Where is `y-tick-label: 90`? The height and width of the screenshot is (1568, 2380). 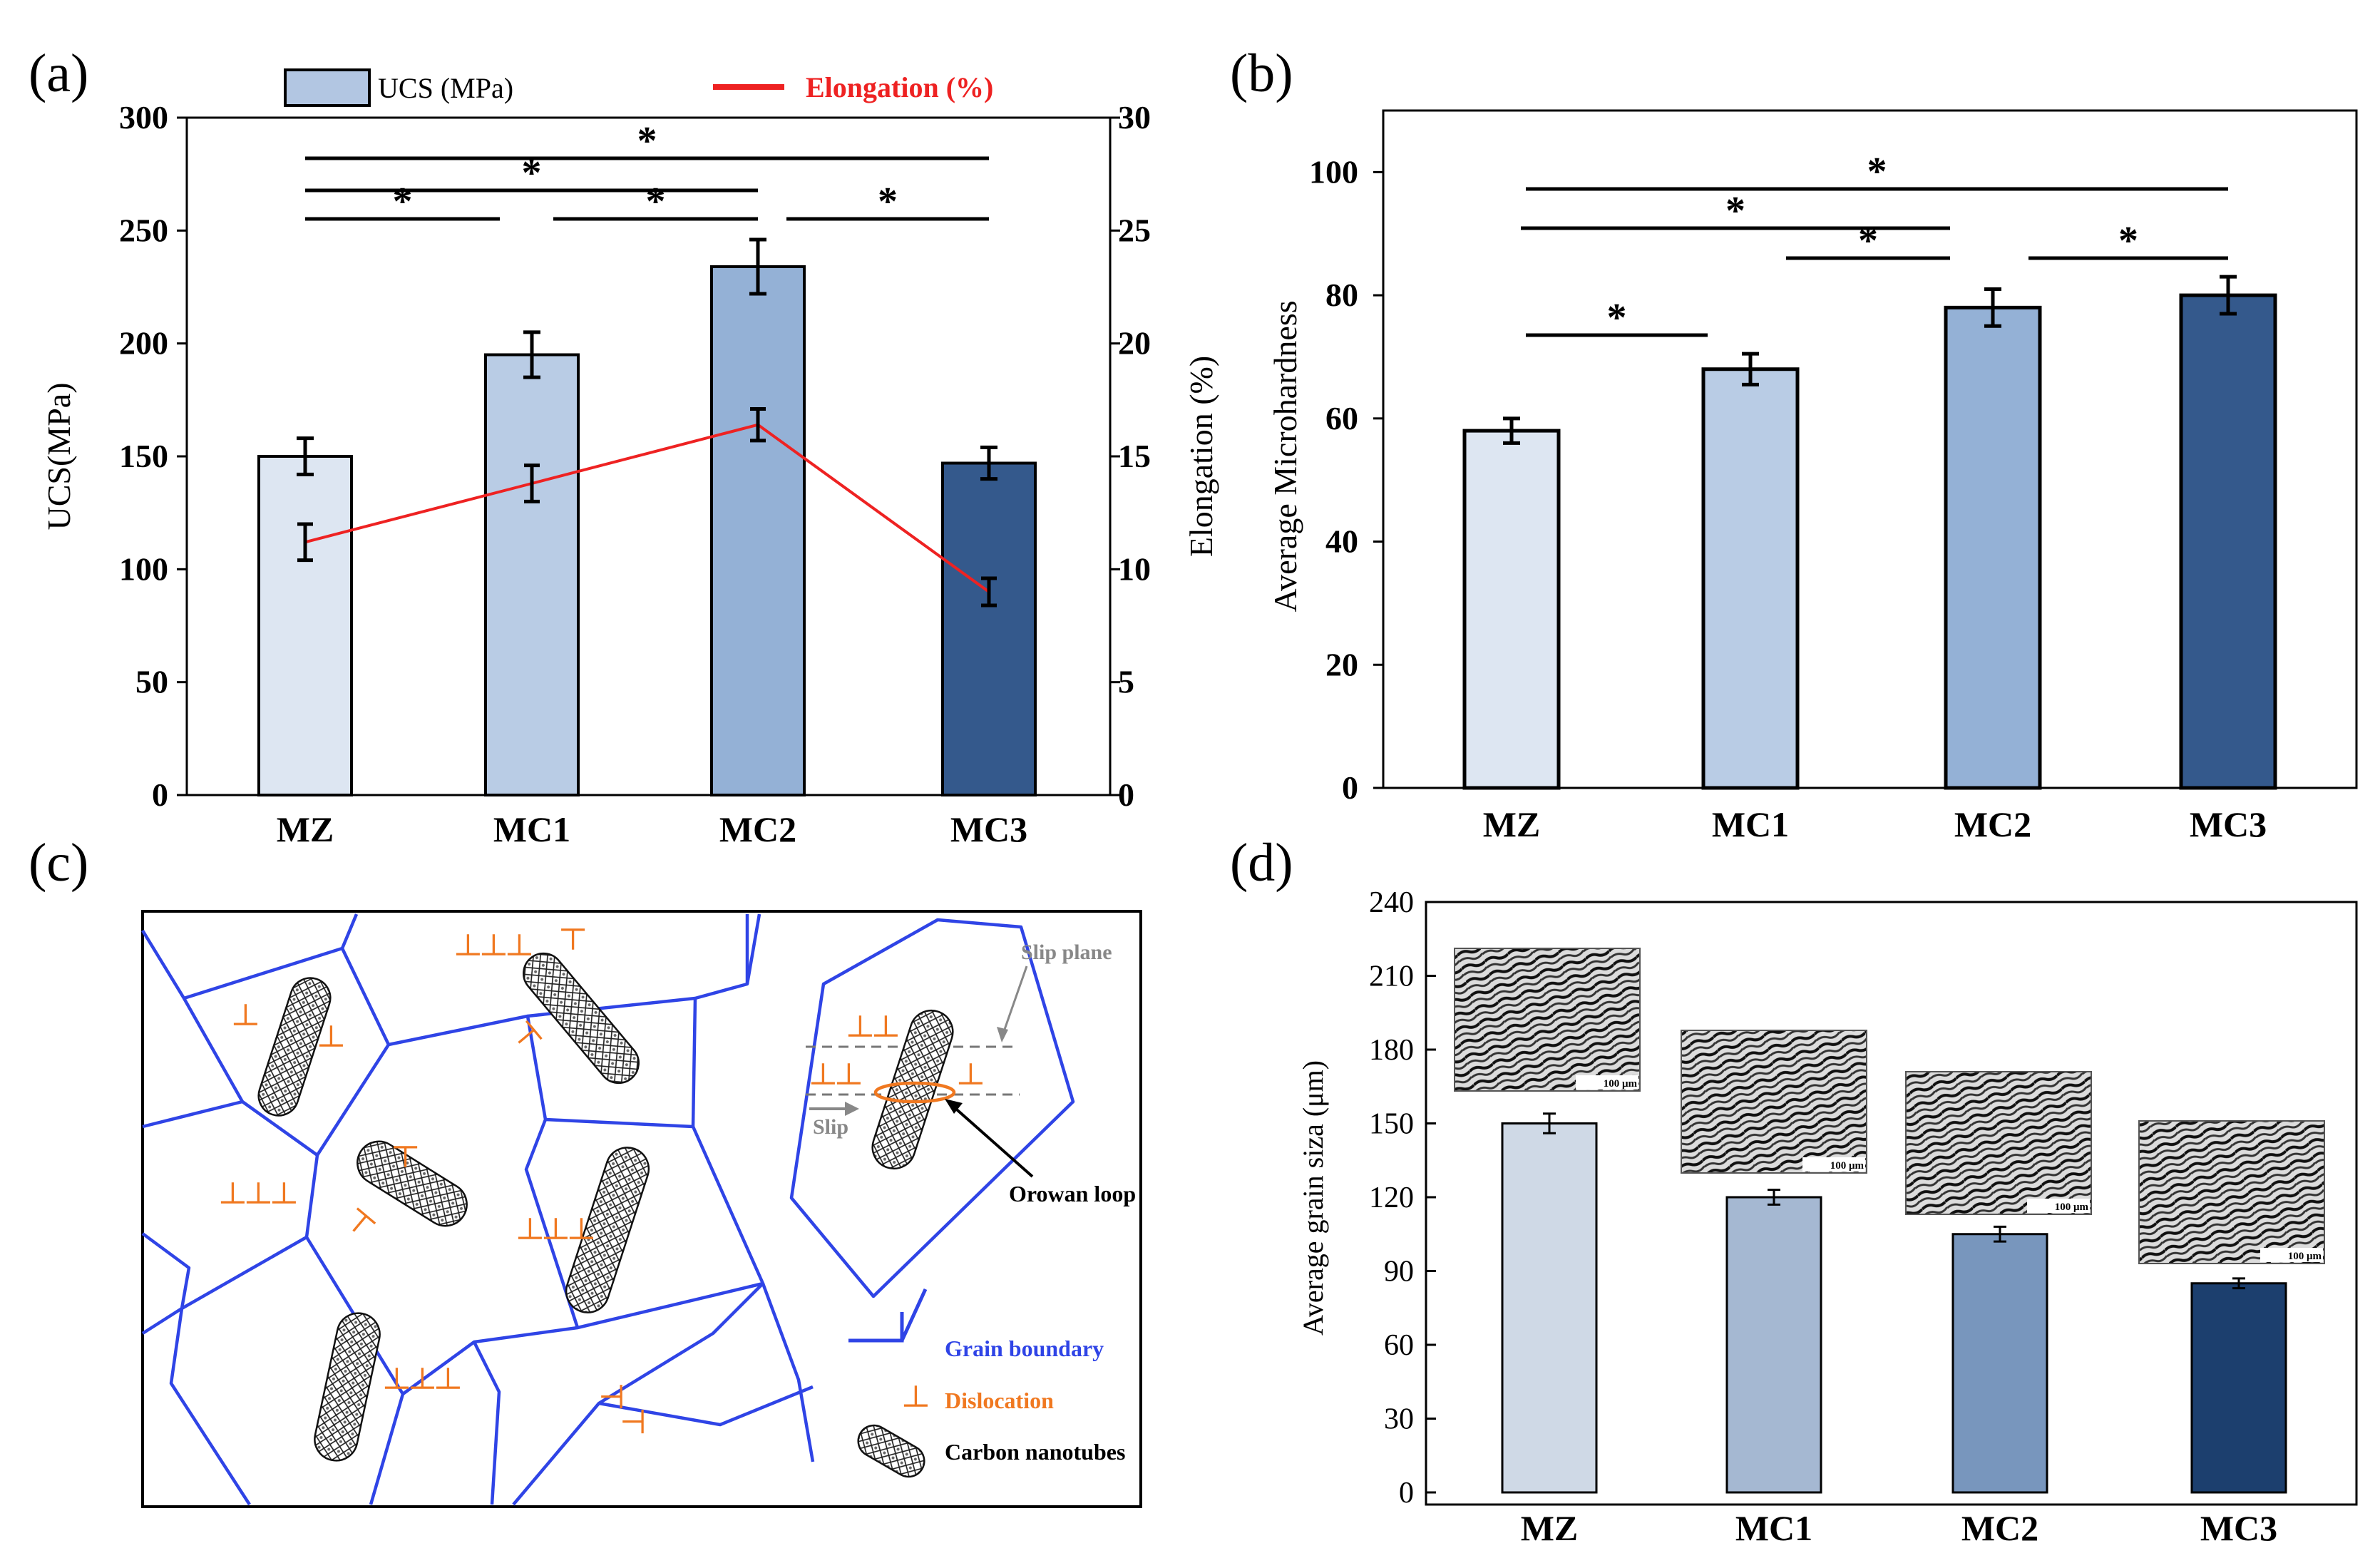
y-tick-label: 90 is located at coordinates (1399, 1272).